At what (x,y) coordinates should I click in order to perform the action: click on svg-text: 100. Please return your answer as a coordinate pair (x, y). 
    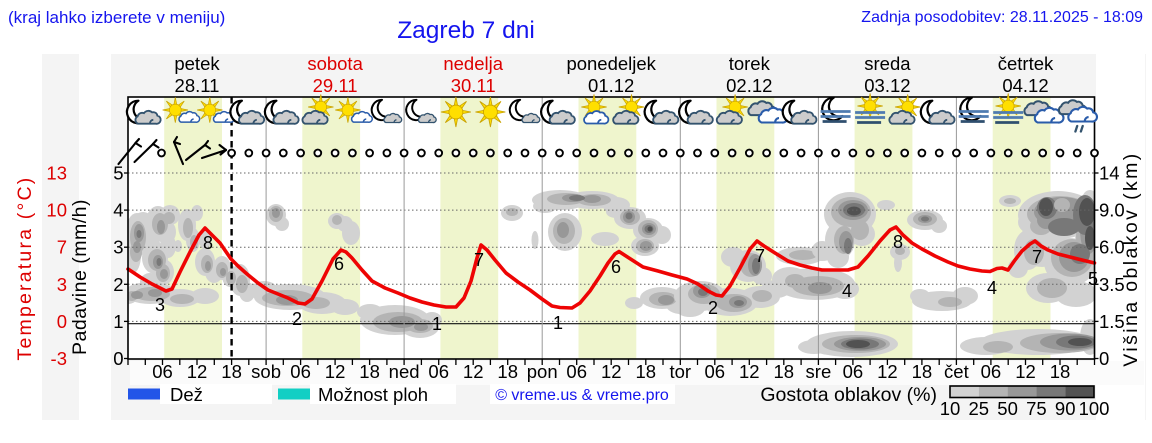
    Looking at the image, I should click on (1094, 408).